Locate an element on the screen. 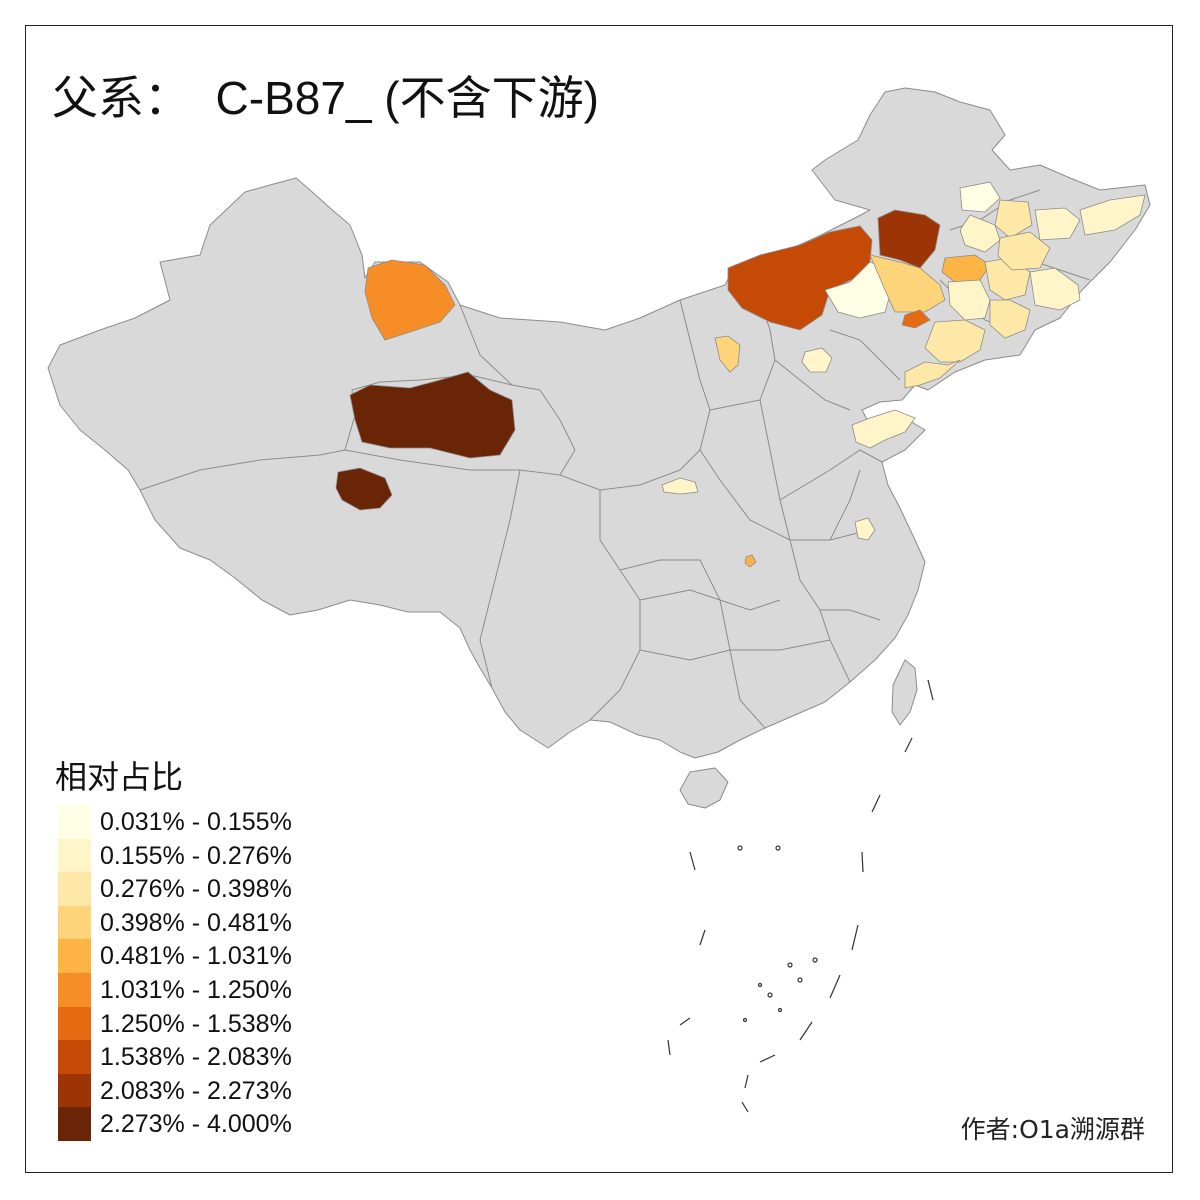 Image resolution: width=1200 pixels, height=1200 pixels. region-jiangsu-small is located at coordinates (865, 529).